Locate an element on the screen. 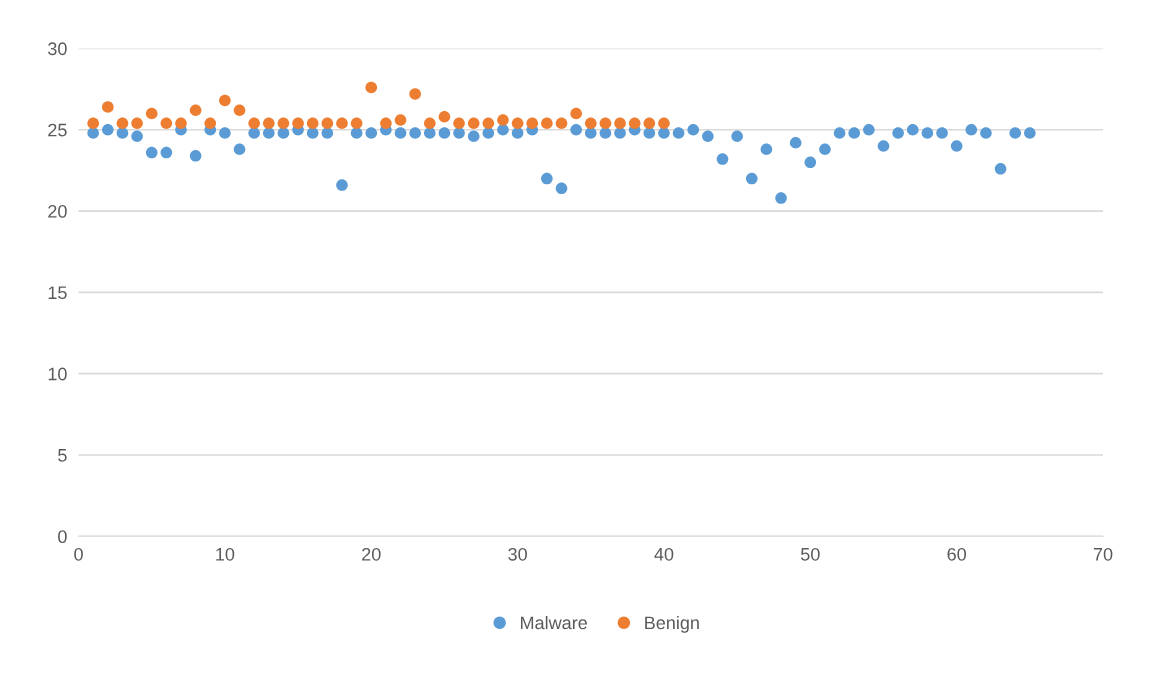  x-tick-label: 20 is located at coordinates (371, 554).